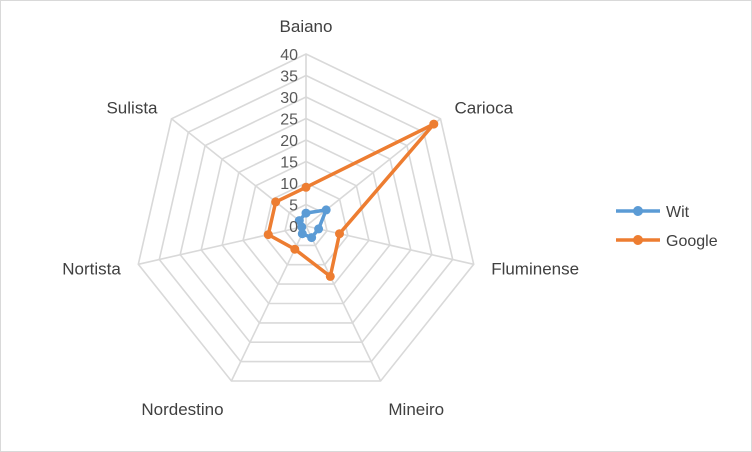 The height and width of the screenshot is (452, 752). Describe the element at coordinates (289, 77) in the screenshot. I see `tick-label-35: 35` at that location.